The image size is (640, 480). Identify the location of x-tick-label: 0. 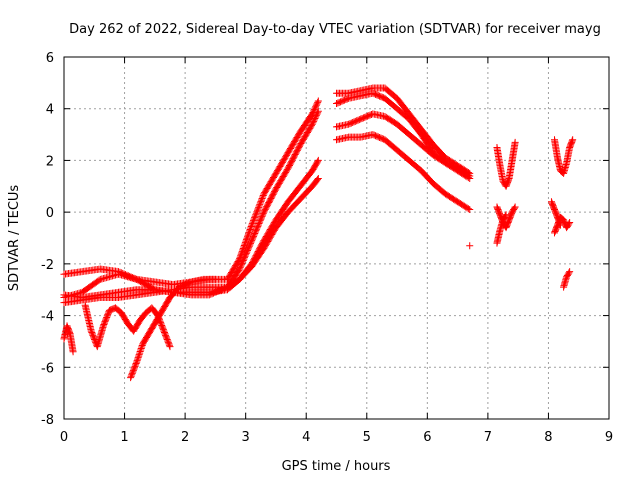
(64, 437).